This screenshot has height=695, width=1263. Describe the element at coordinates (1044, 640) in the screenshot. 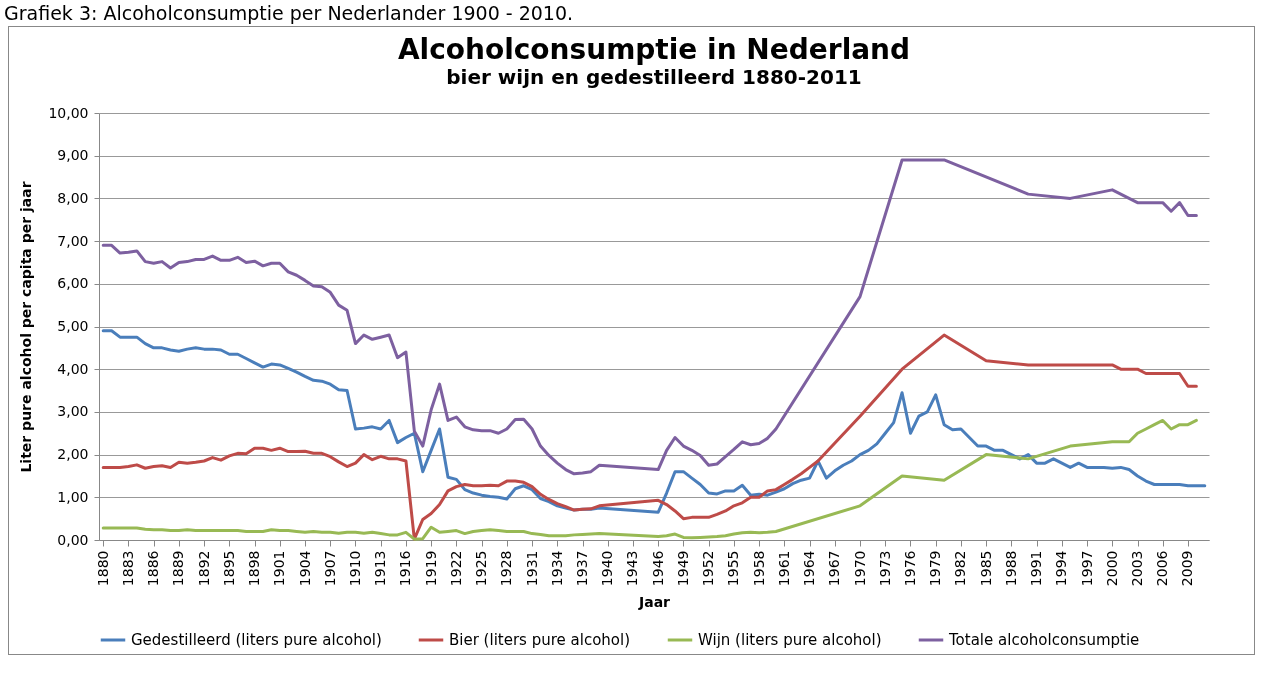

I see `legend-label: Totale alcoholconsumptie` at that location.